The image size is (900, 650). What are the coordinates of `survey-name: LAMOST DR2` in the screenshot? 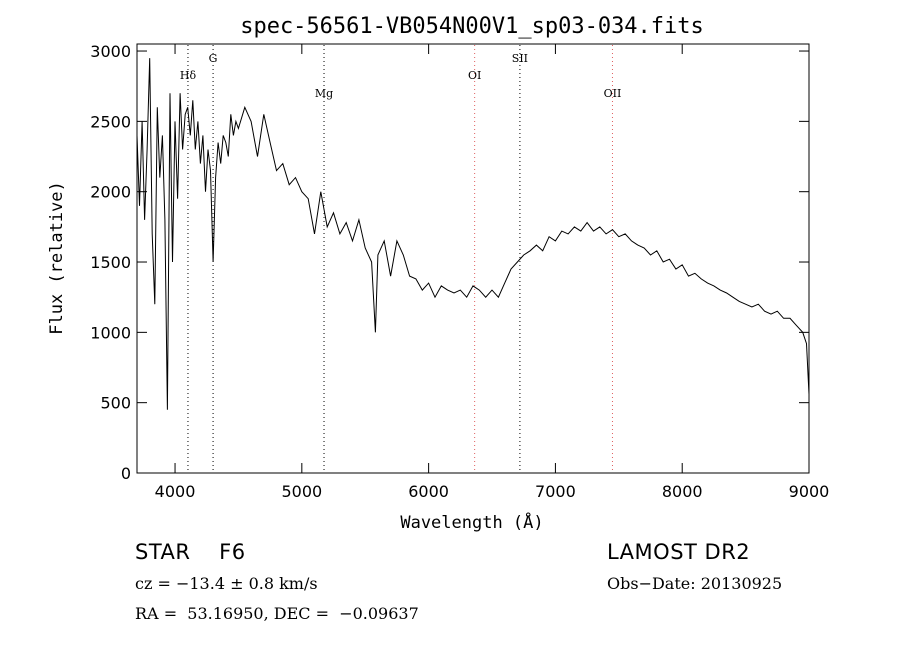 It's located at (679, 552).